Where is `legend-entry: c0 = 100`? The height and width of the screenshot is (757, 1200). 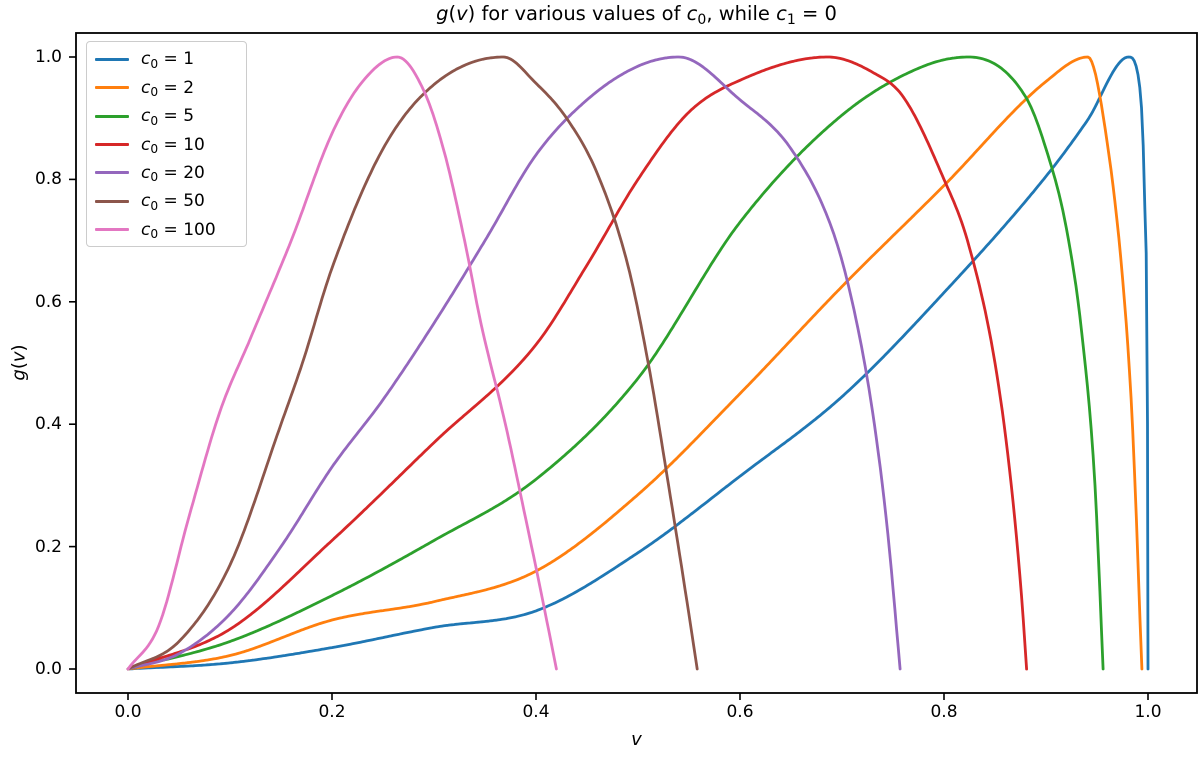 legend-entry: c0 = 100 is located at coordinates (166, 230).